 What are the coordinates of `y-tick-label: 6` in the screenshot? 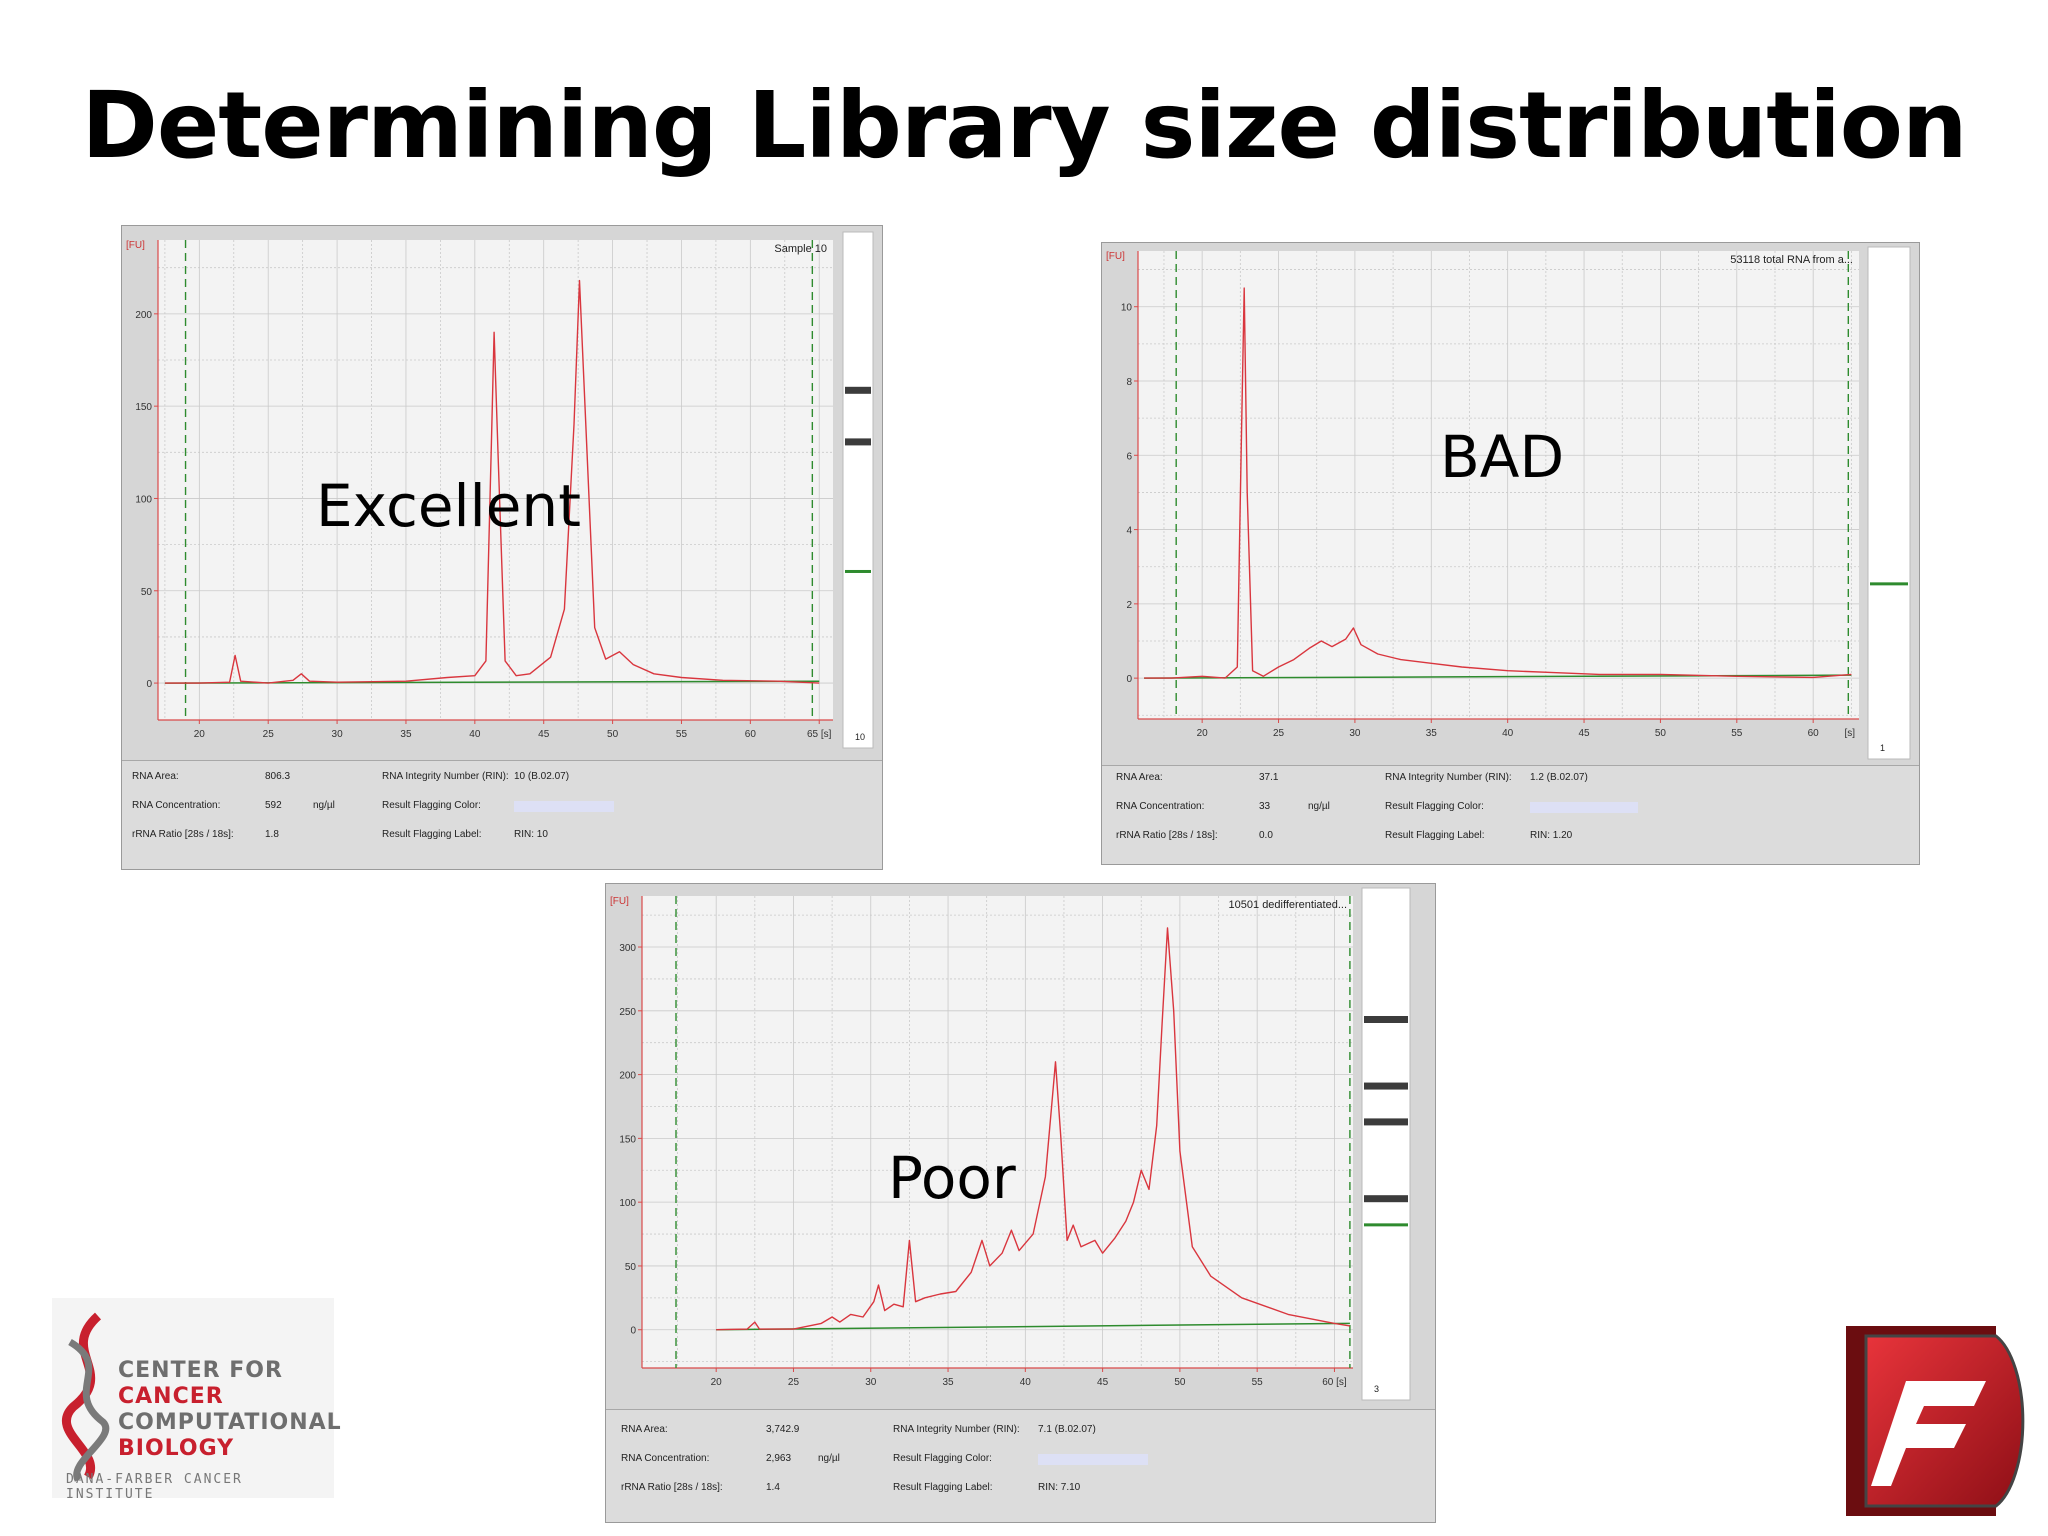 It's located at (1129, 456).